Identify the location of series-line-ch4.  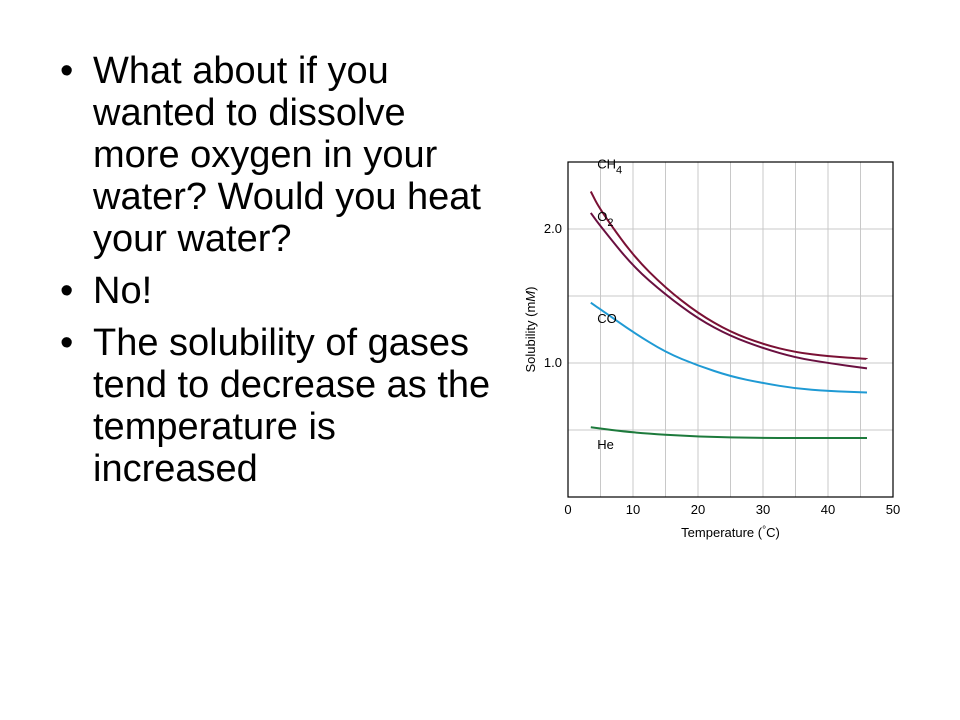
(728, 275).